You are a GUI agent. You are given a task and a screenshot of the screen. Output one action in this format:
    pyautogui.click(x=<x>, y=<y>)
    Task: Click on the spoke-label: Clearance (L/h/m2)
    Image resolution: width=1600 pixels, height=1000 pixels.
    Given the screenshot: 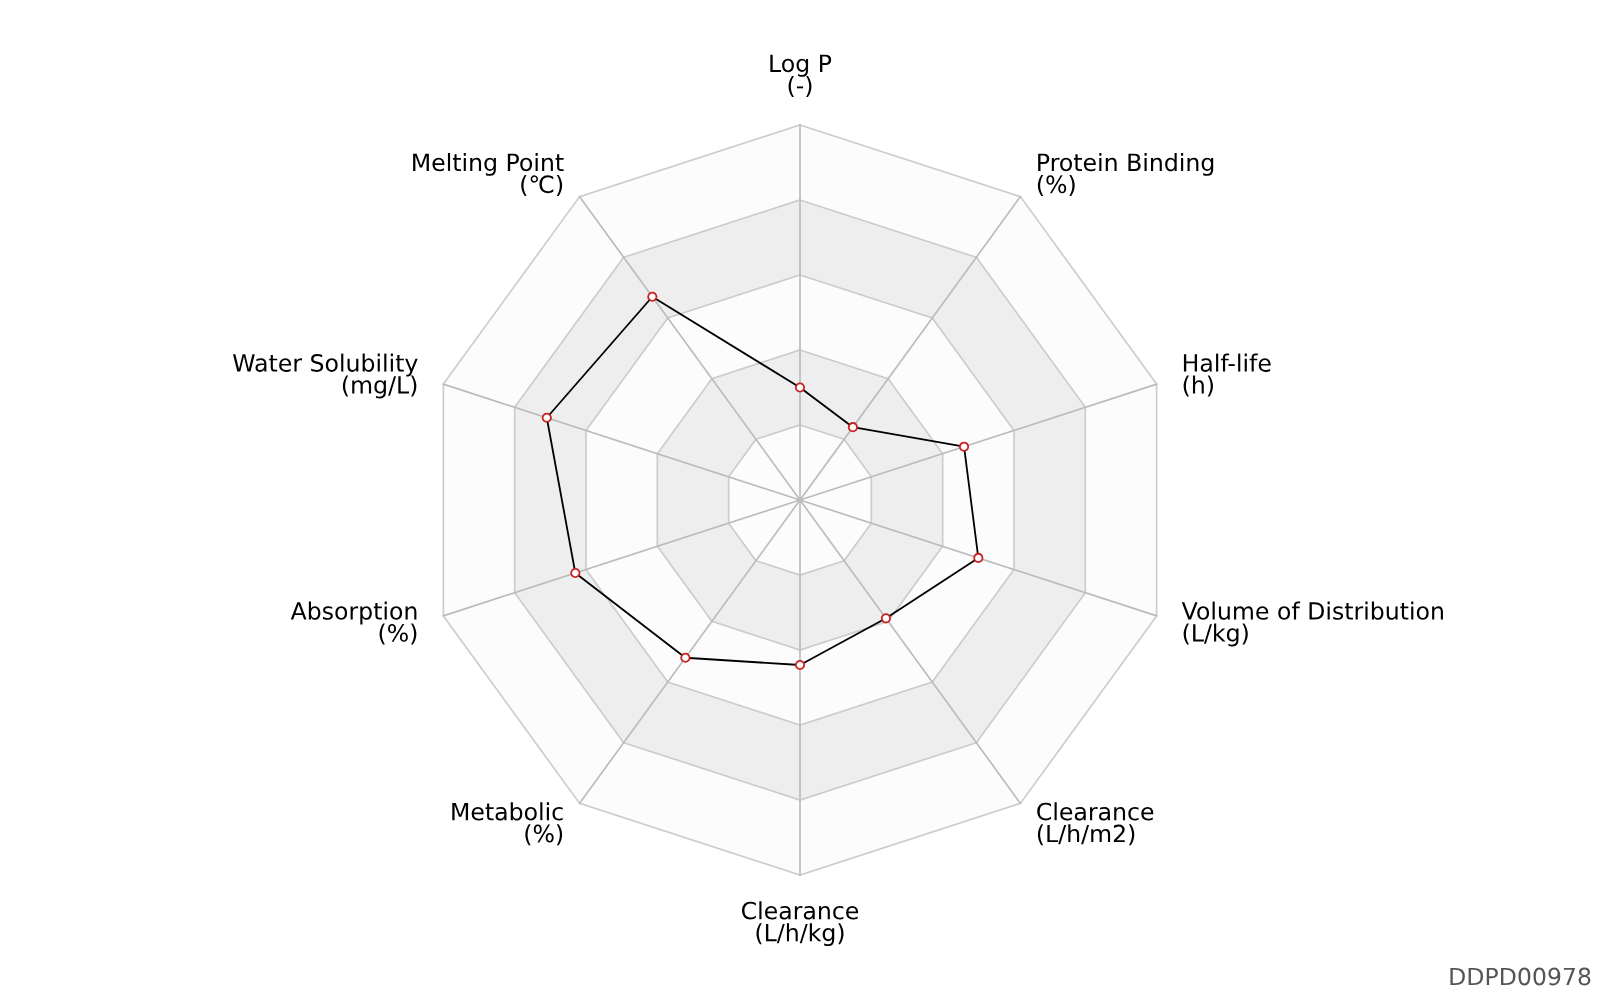 What is the action you would take?
    pyautogui.click(x=1095, y=824)
    